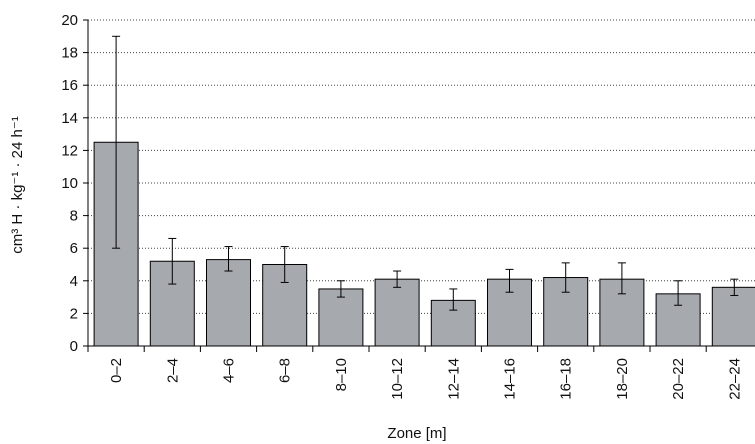 Image resolution: width=755 pixels, height=444 pixels. What do you see at coordinates (678, 379) in the screenshot?
I see `x-tick-label: 20–22` at bounding box center [678, 379].